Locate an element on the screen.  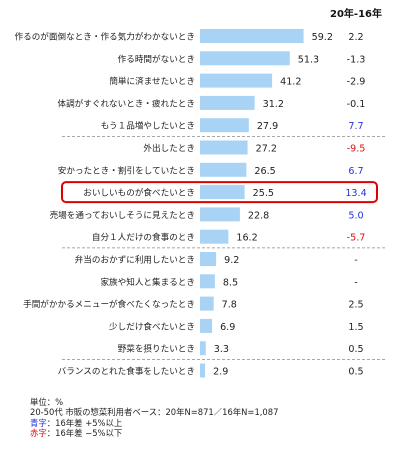
category-label: 売場を通っておいしそうに見えたとき is located at coordinates (122, 215).